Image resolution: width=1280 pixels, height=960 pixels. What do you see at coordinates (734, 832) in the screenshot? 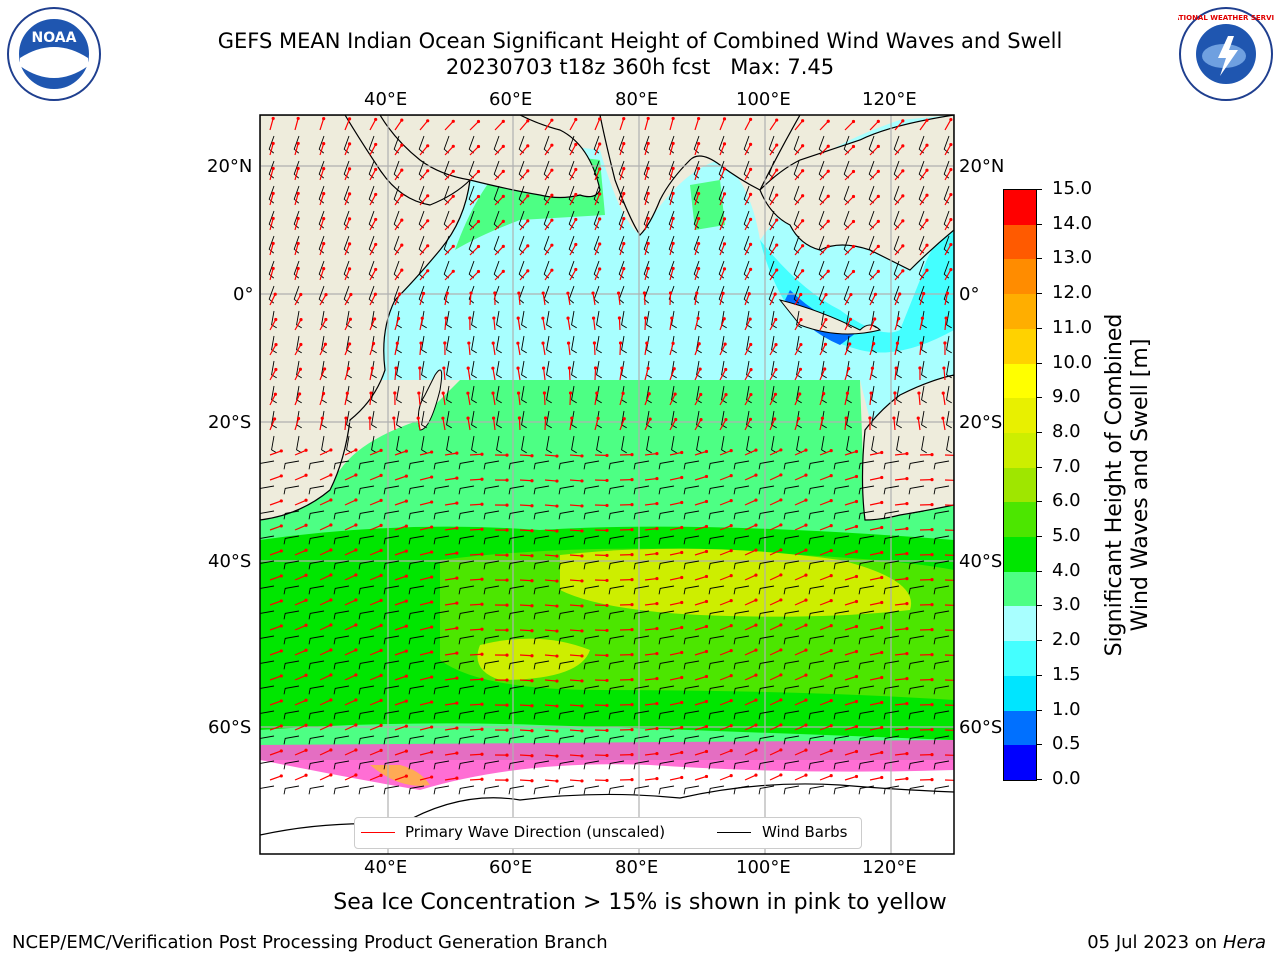
I see `wind-barb-legend-line` at bounding box center [734, 832].